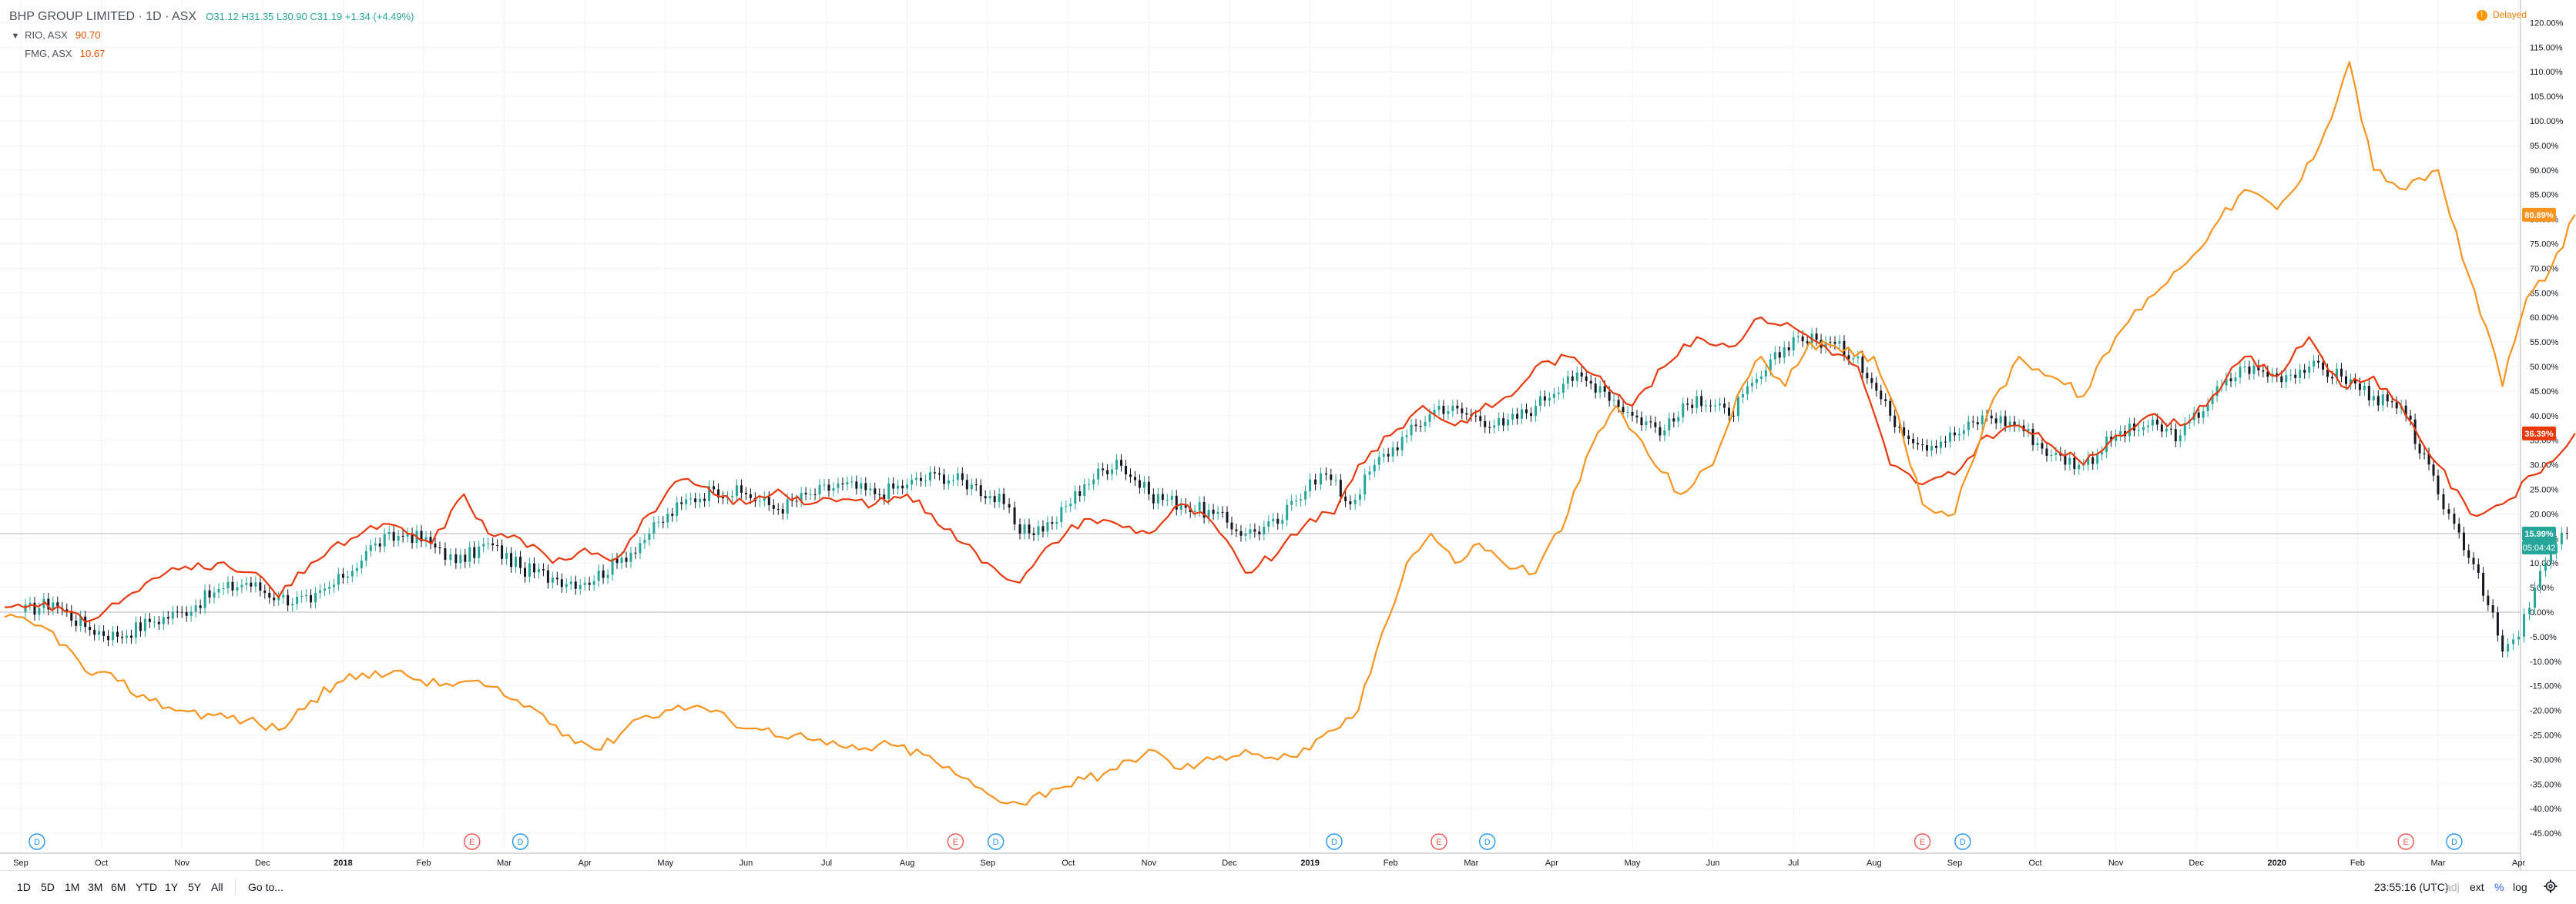 This screenshot has width=2576, height=904. Describe the element at coordinates (2452, 887) in the screenshot. I see `adj-toggle: adj` at that location.